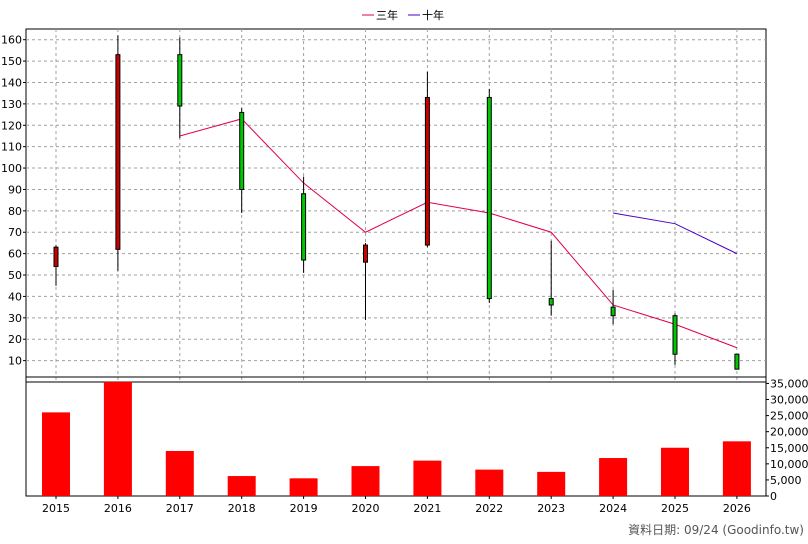  What do you see at coordinates (15, 254) in the screenshot?
I see `price-tick-label: 60` at bounding box center [15, 254].